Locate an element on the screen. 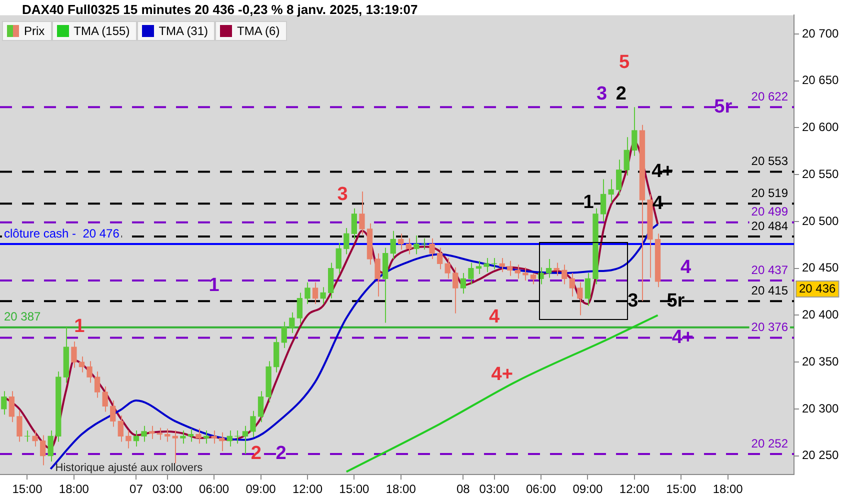 Image resolution: width=850 pixels, height=500 pixels. ref-line-label: 20 499 is located at coordinates (769, 211).